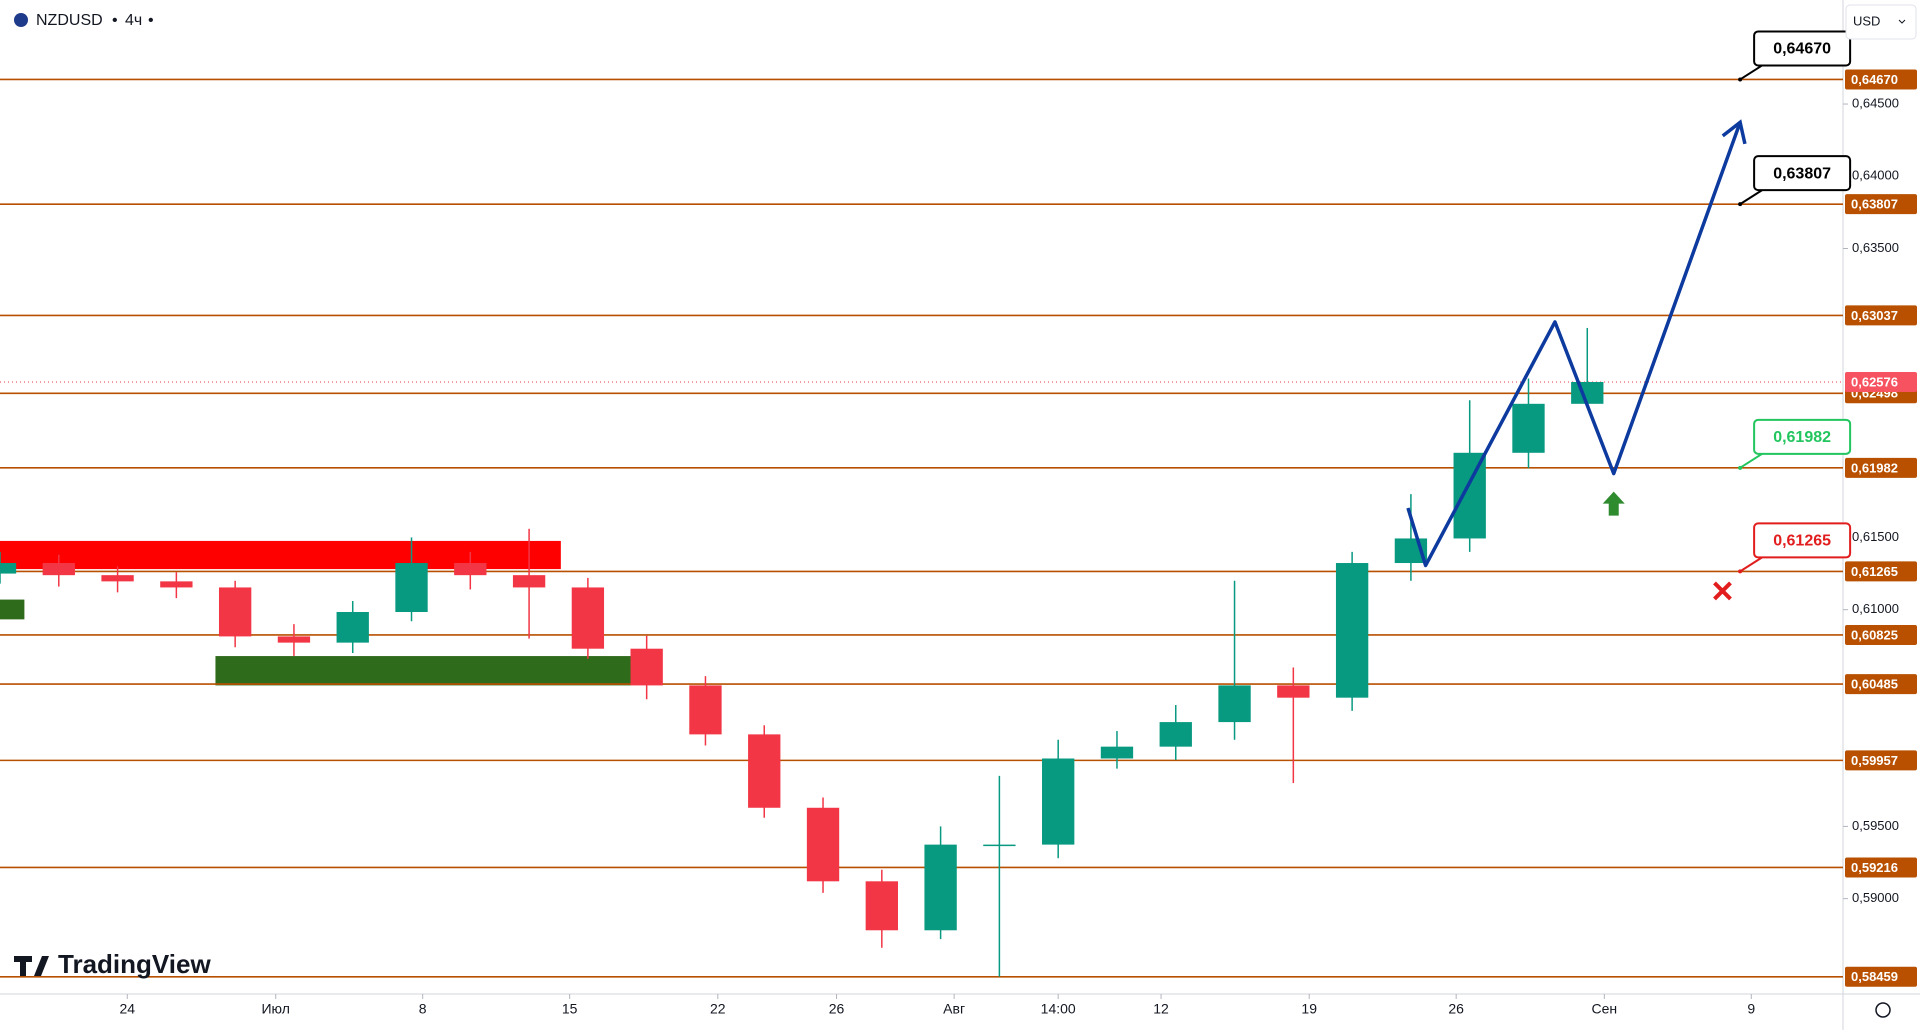 This screenshot has height=1035, width=1920. Describe the element at coordinates (134, 964) in the screenshot. I see `brand: TradingView` at that location.